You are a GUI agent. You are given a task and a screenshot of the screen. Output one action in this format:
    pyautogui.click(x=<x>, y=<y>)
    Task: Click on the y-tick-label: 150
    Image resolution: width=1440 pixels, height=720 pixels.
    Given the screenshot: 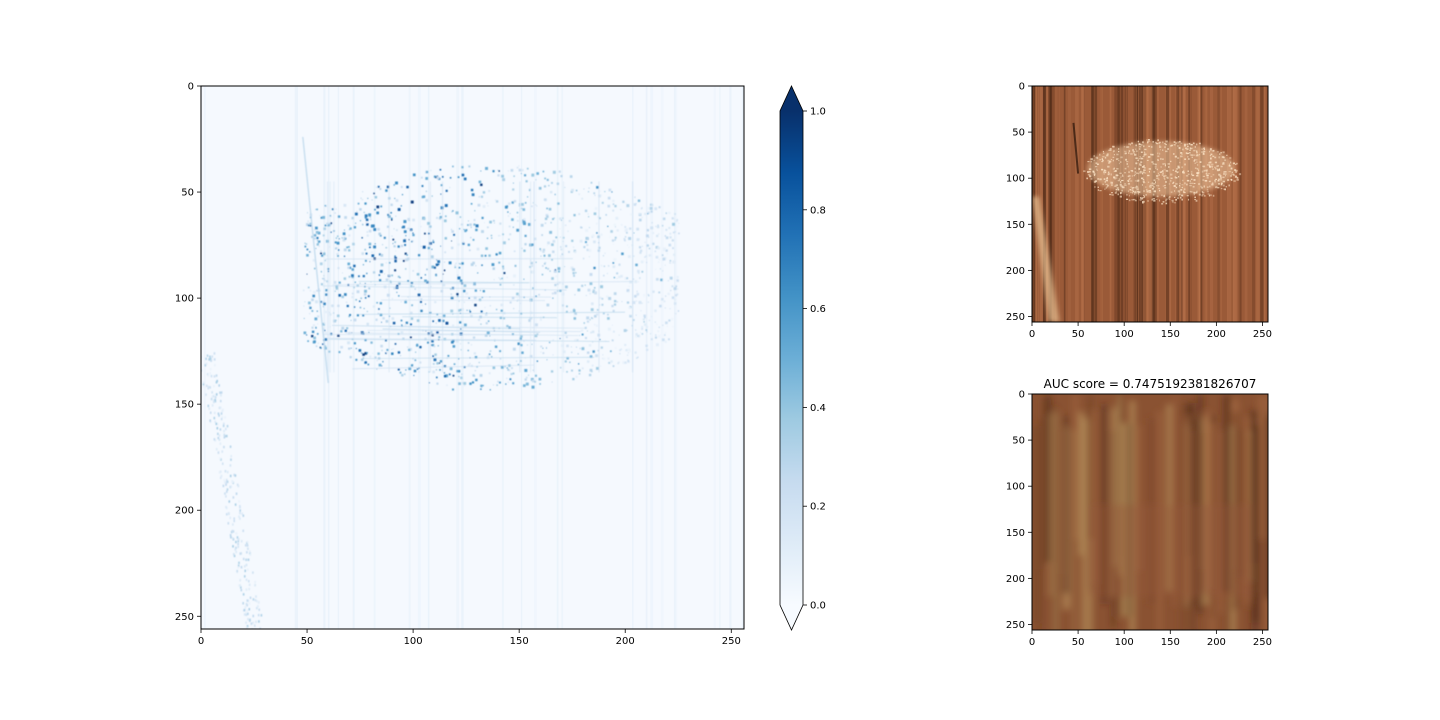 What is the action you would take?
    pyautogui.click(x=184, y=405)
    